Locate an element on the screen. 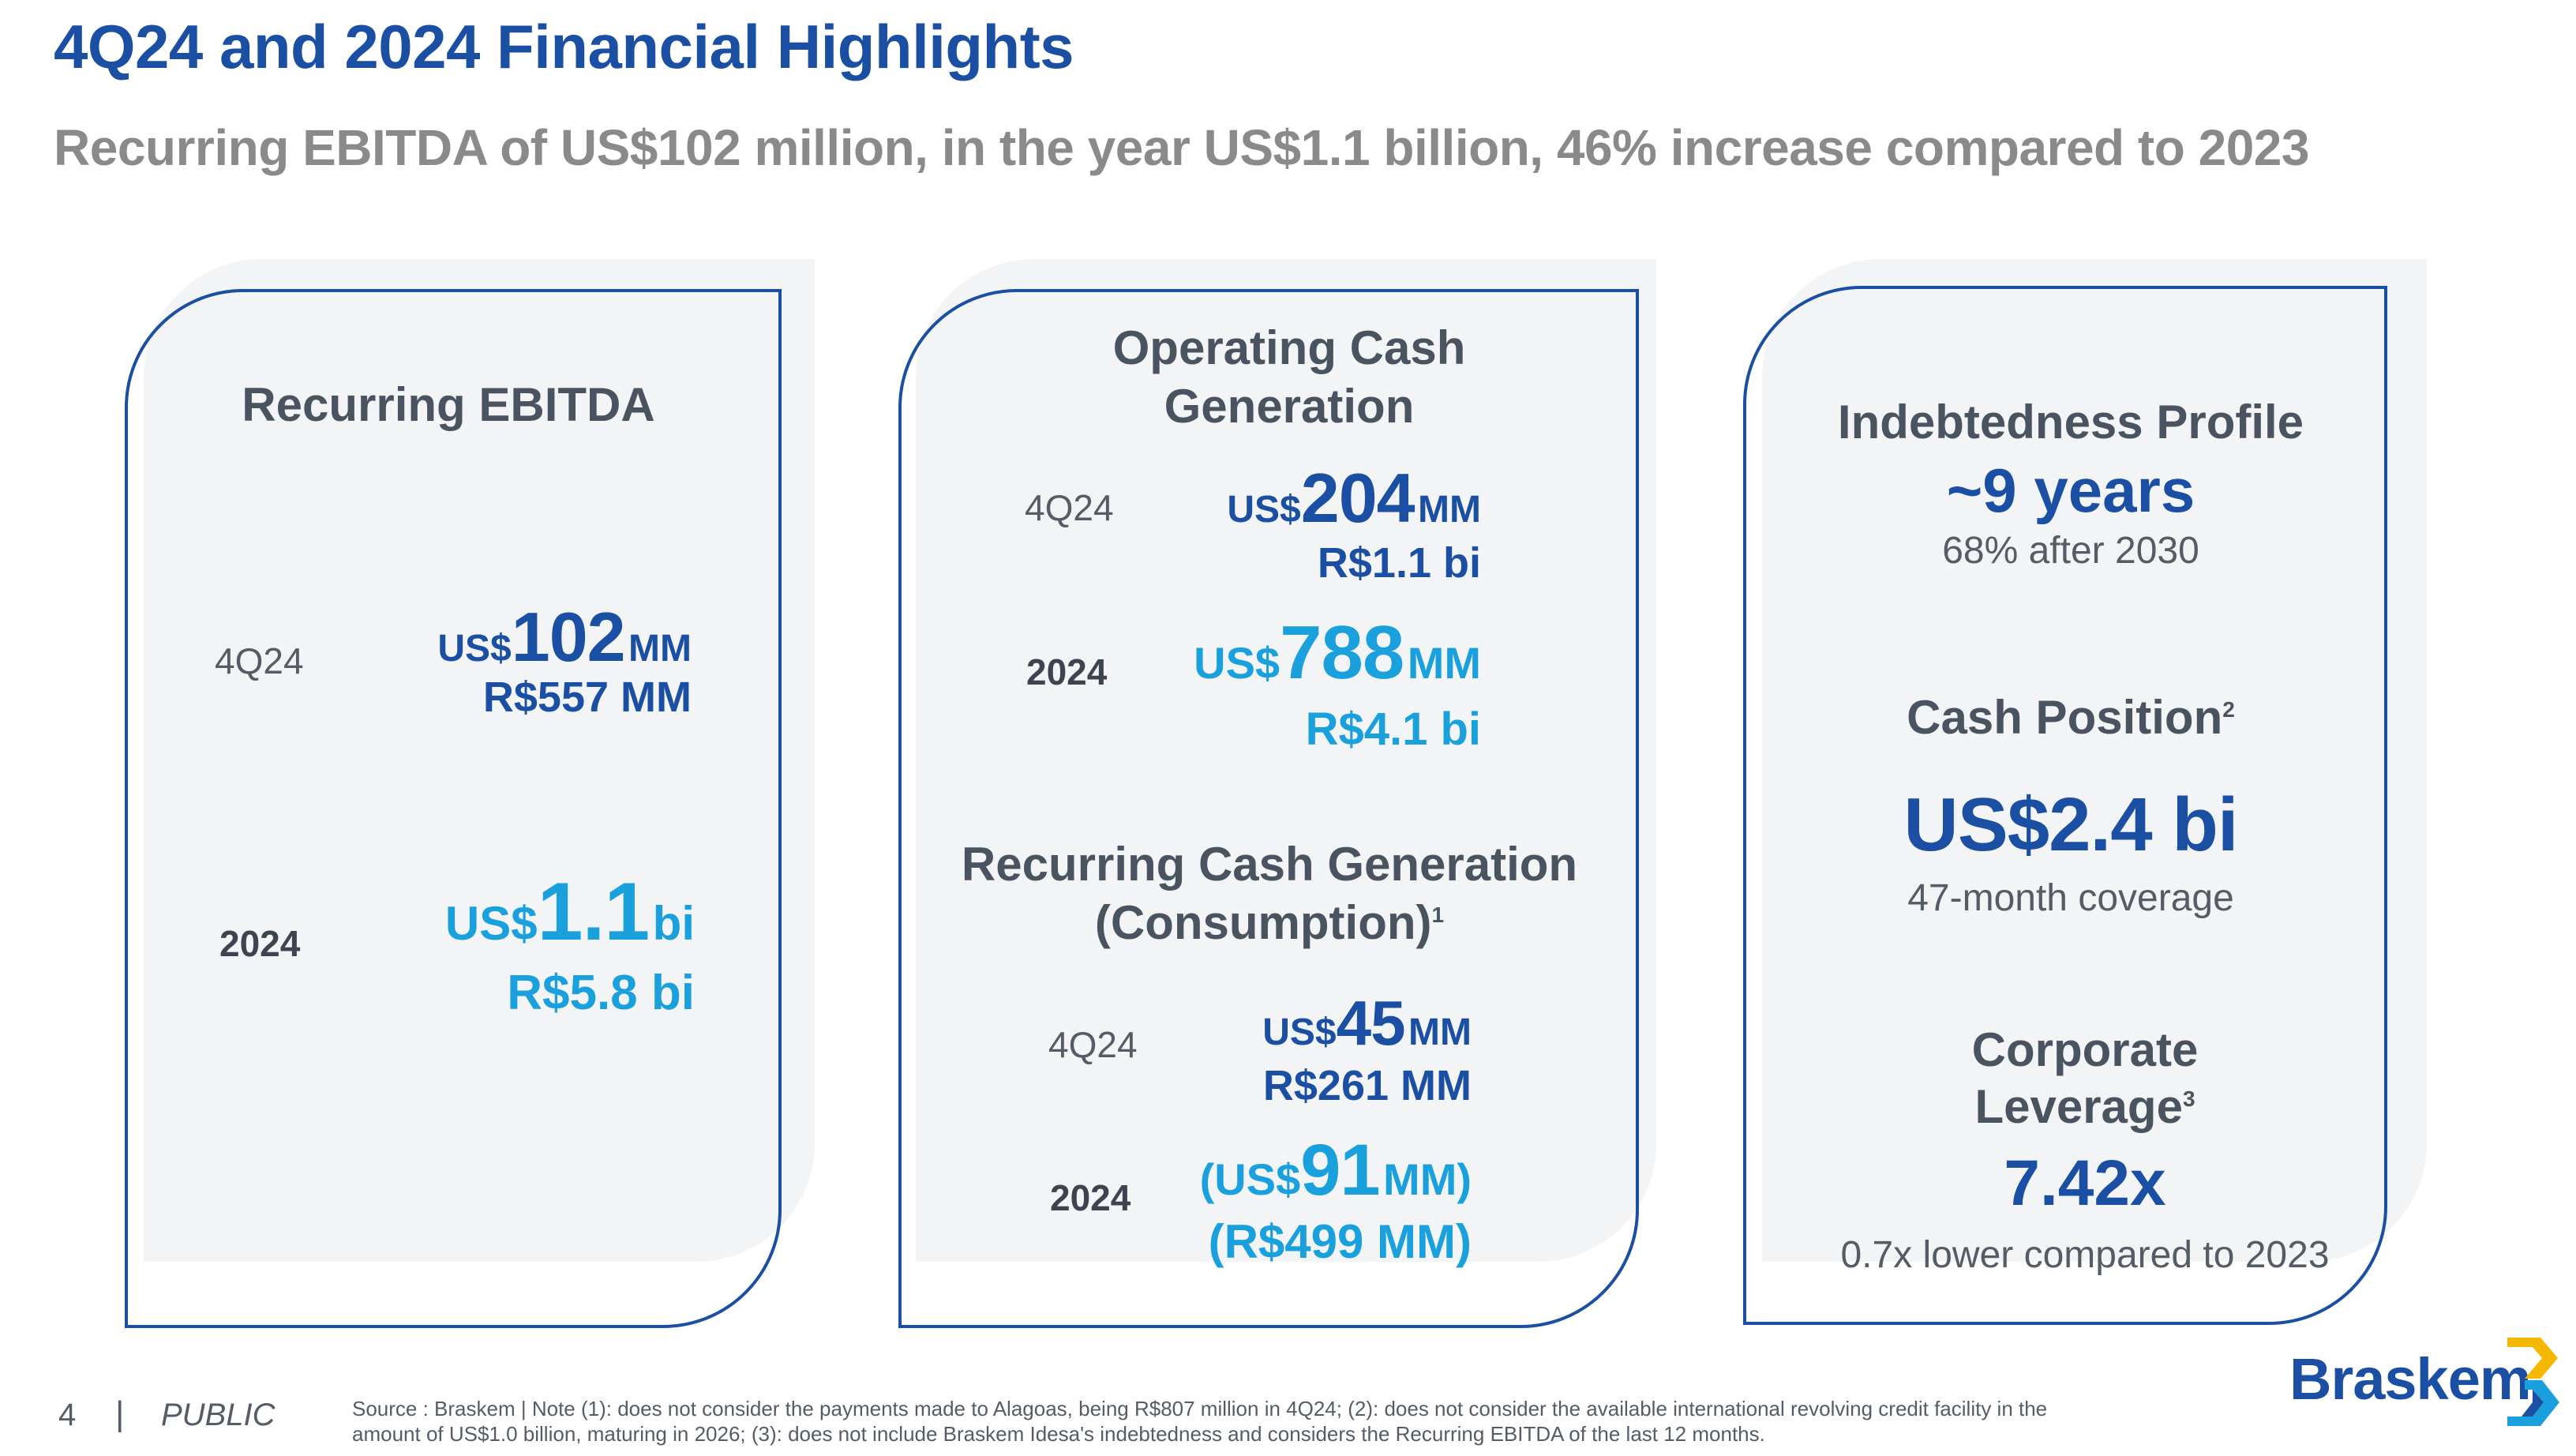 Image resolution: width=2576 pixels, height=1456 pixels. page-number: 4 is located at coordinates (67, 1415).